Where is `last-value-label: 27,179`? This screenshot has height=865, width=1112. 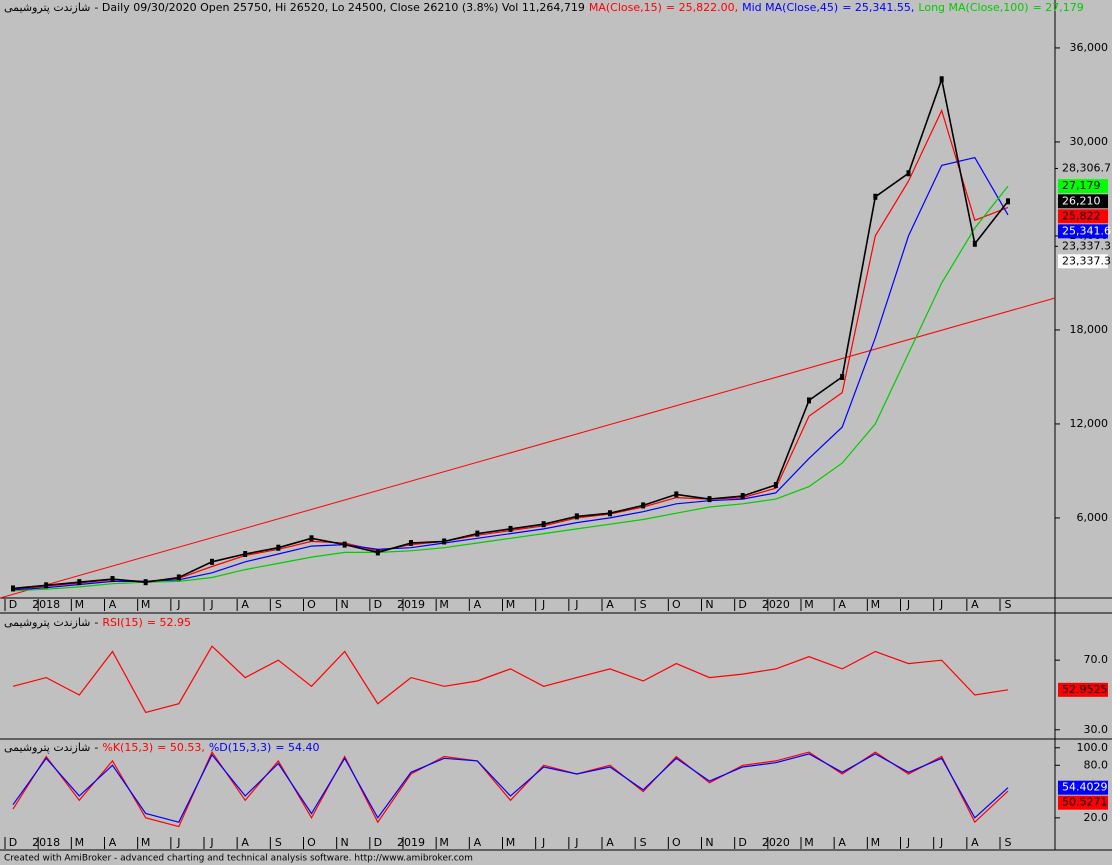
last-value-label: 27,179 is located at coordinates (1081, 185).